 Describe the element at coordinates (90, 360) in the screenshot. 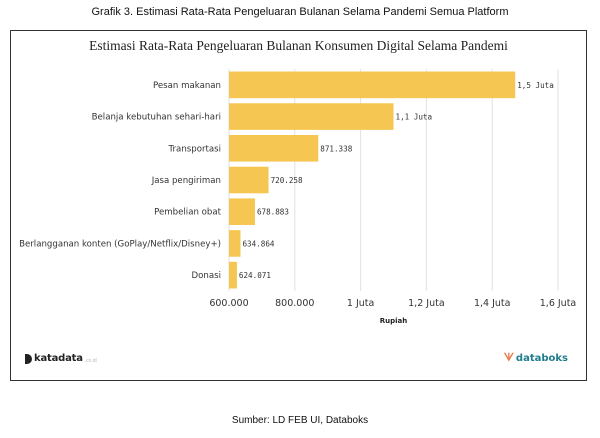

I see `katadata-logo-suffix: .co.id` at that location.